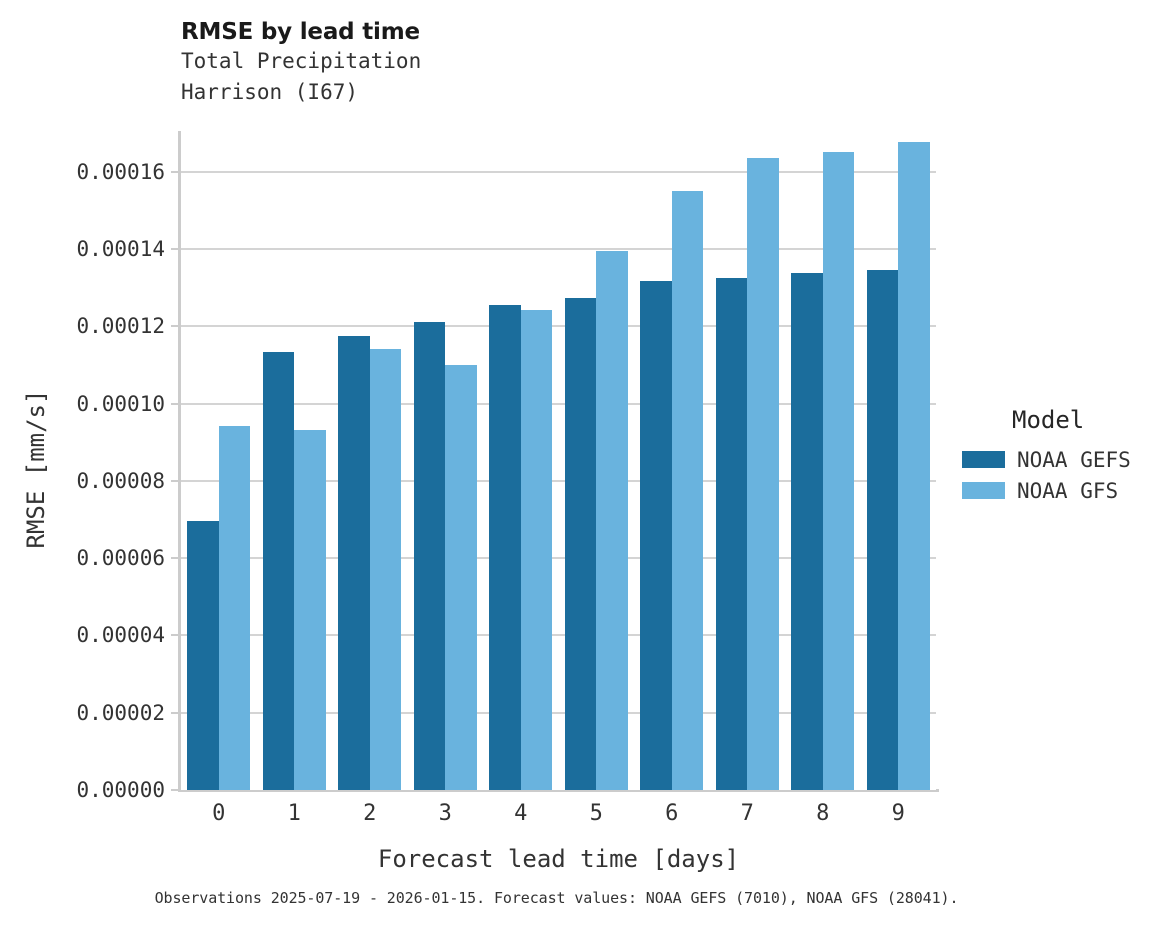 The width and height of the screenshot is (1175, 928). I want to click on y-tick-label: 0.00016, so click(120, 171).